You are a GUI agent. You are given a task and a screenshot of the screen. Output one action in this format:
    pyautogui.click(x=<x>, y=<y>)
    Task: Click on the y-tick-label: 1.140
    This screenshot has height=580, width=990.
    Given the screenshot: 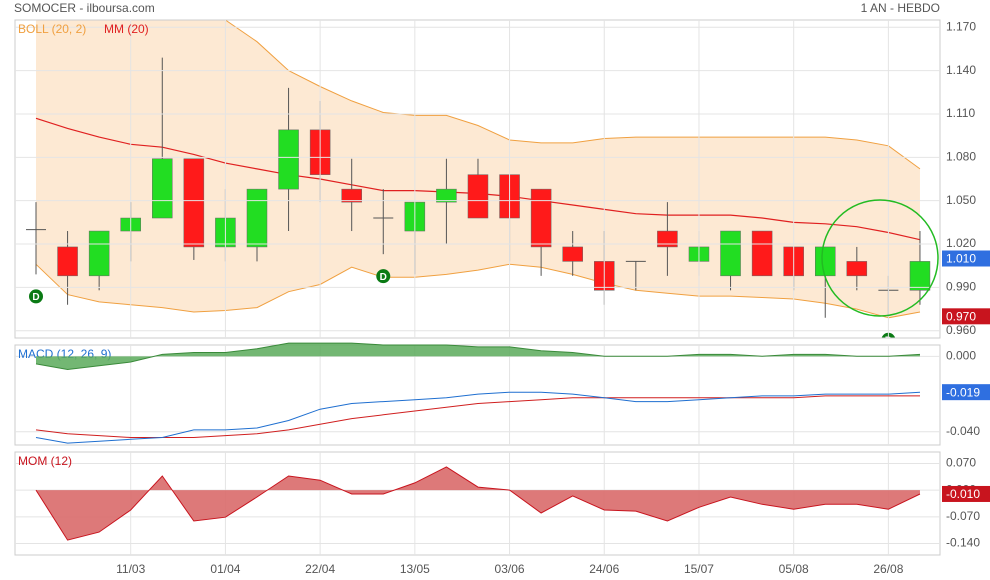 What is the action you would take?
    pyautogui.click(x=961, y=70)
    